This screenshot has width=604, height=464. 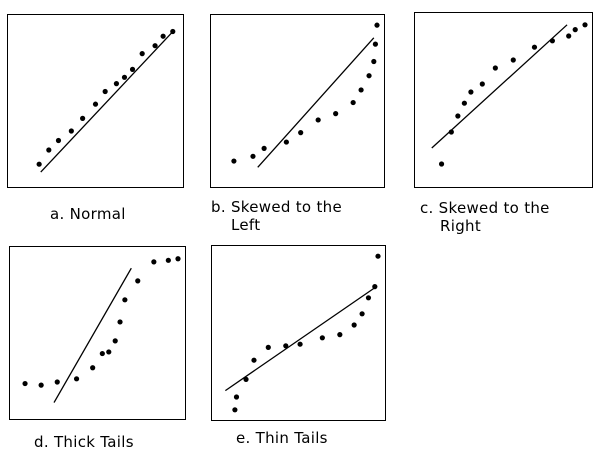 I want to click on panel-e-caption: e. Thin Tails, so click(x=282, y=438).